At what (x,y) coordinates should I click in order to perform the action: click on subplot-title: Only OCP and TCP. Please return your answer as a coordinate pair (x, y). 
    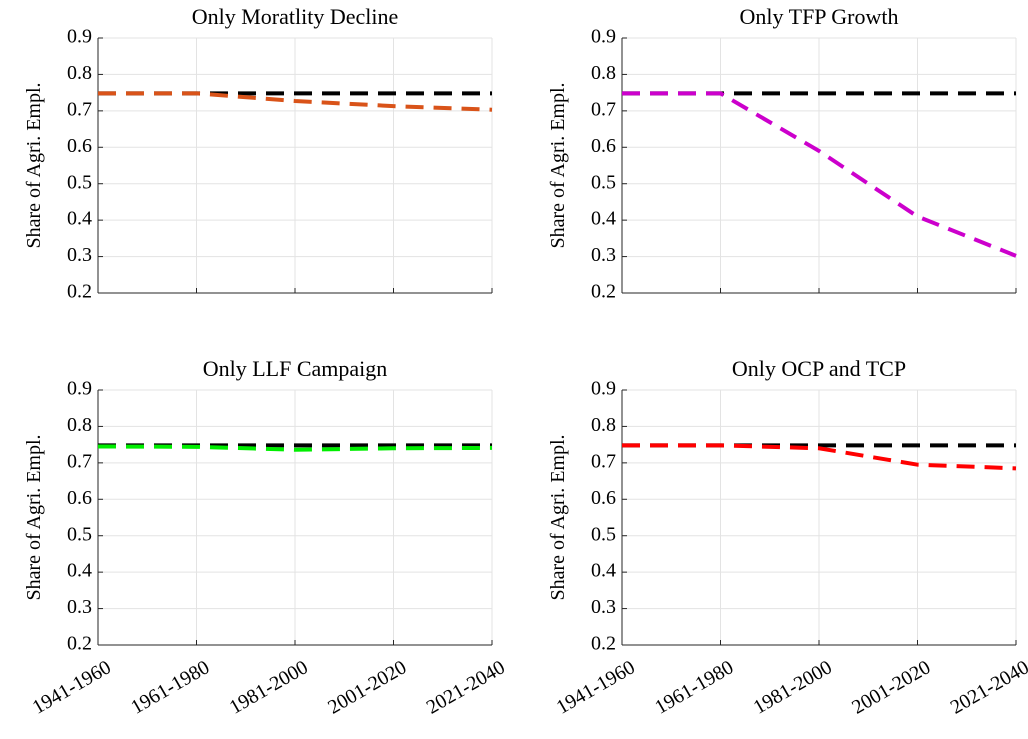
    Looking at the image, I should click on (819, 368).